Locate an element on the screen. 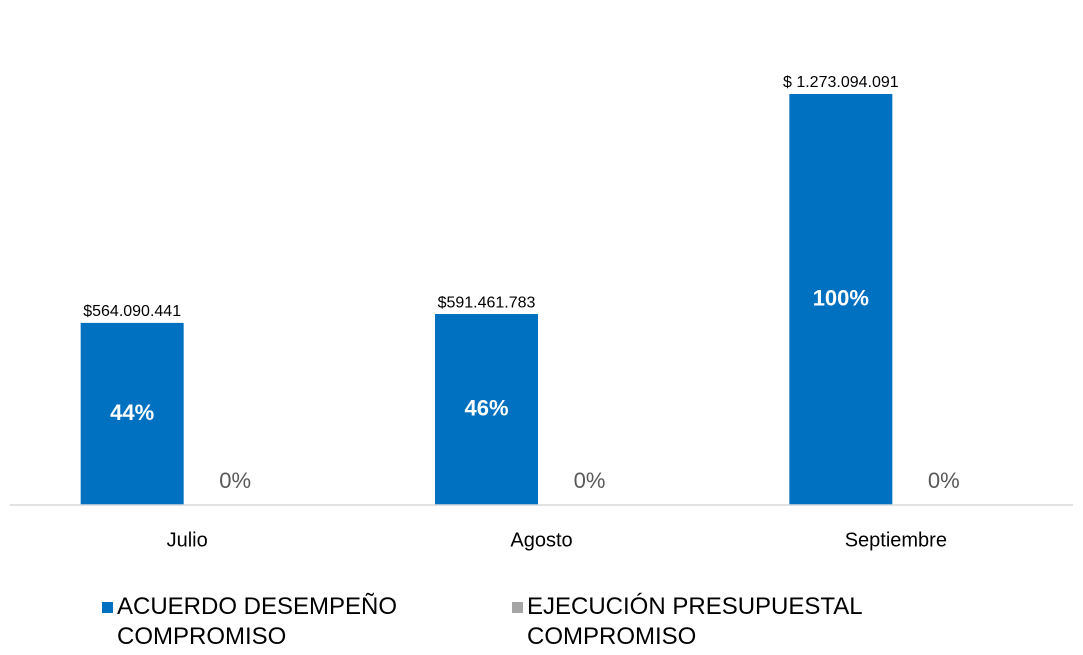  percent-label: 44% is located at coordinates (132, 412).